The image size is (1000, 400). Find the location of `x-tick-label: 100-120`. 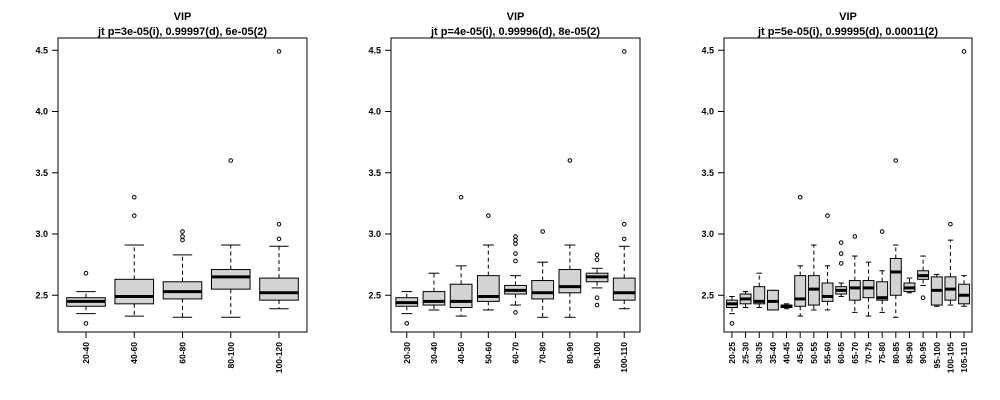

x-tick-label: 100-120 is located at coordinates (279, 357).